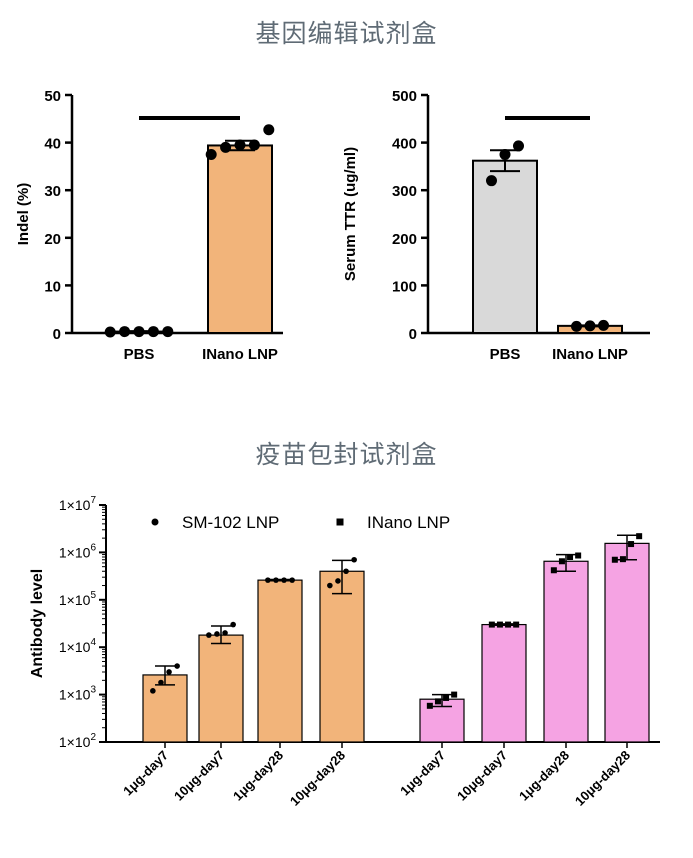 The width and height of the screenshot is (693, 858). I want to click on y-tick-label: 1×10⁴, so click(78, 646).